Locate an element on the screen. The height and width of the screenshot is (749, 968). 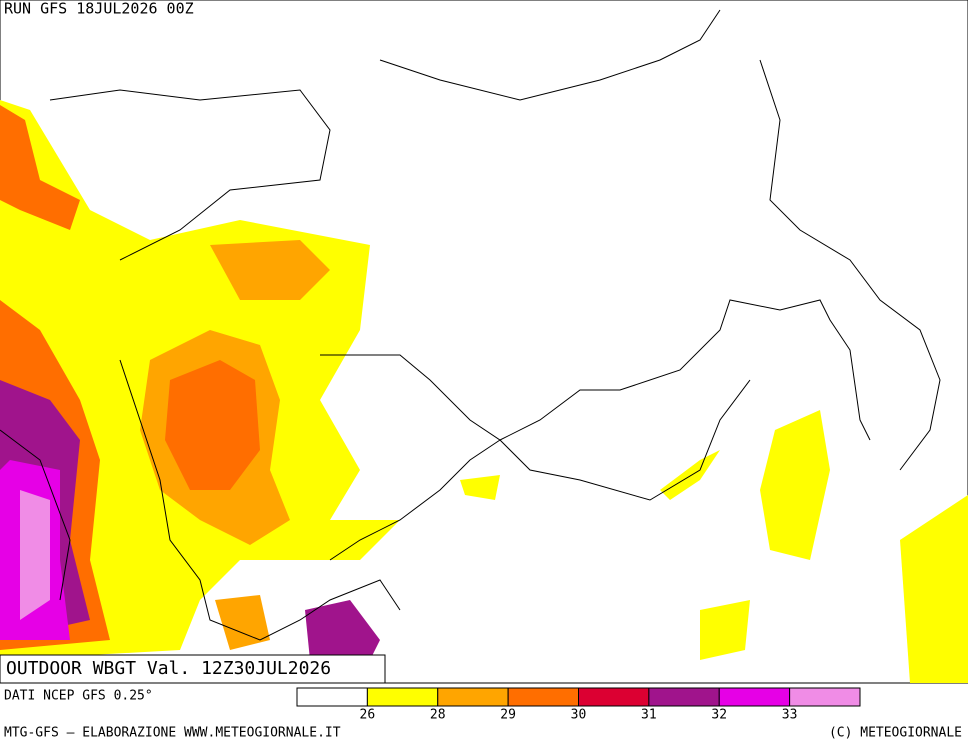
colorbar-tick-label: 30 is located at coordinates (579, 715).